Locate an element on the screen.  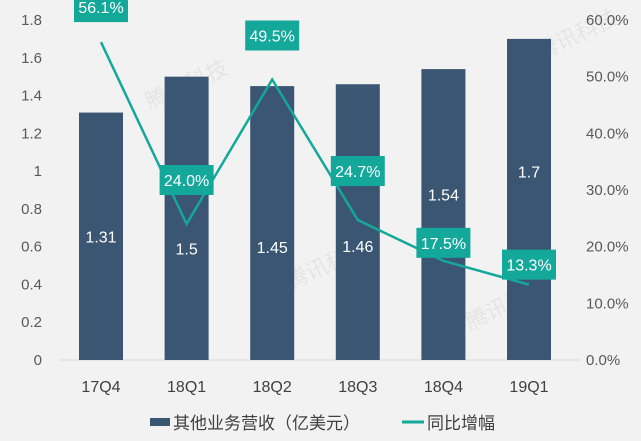
right-axis-tick: 60.0% is located at coordinates (607, 20).